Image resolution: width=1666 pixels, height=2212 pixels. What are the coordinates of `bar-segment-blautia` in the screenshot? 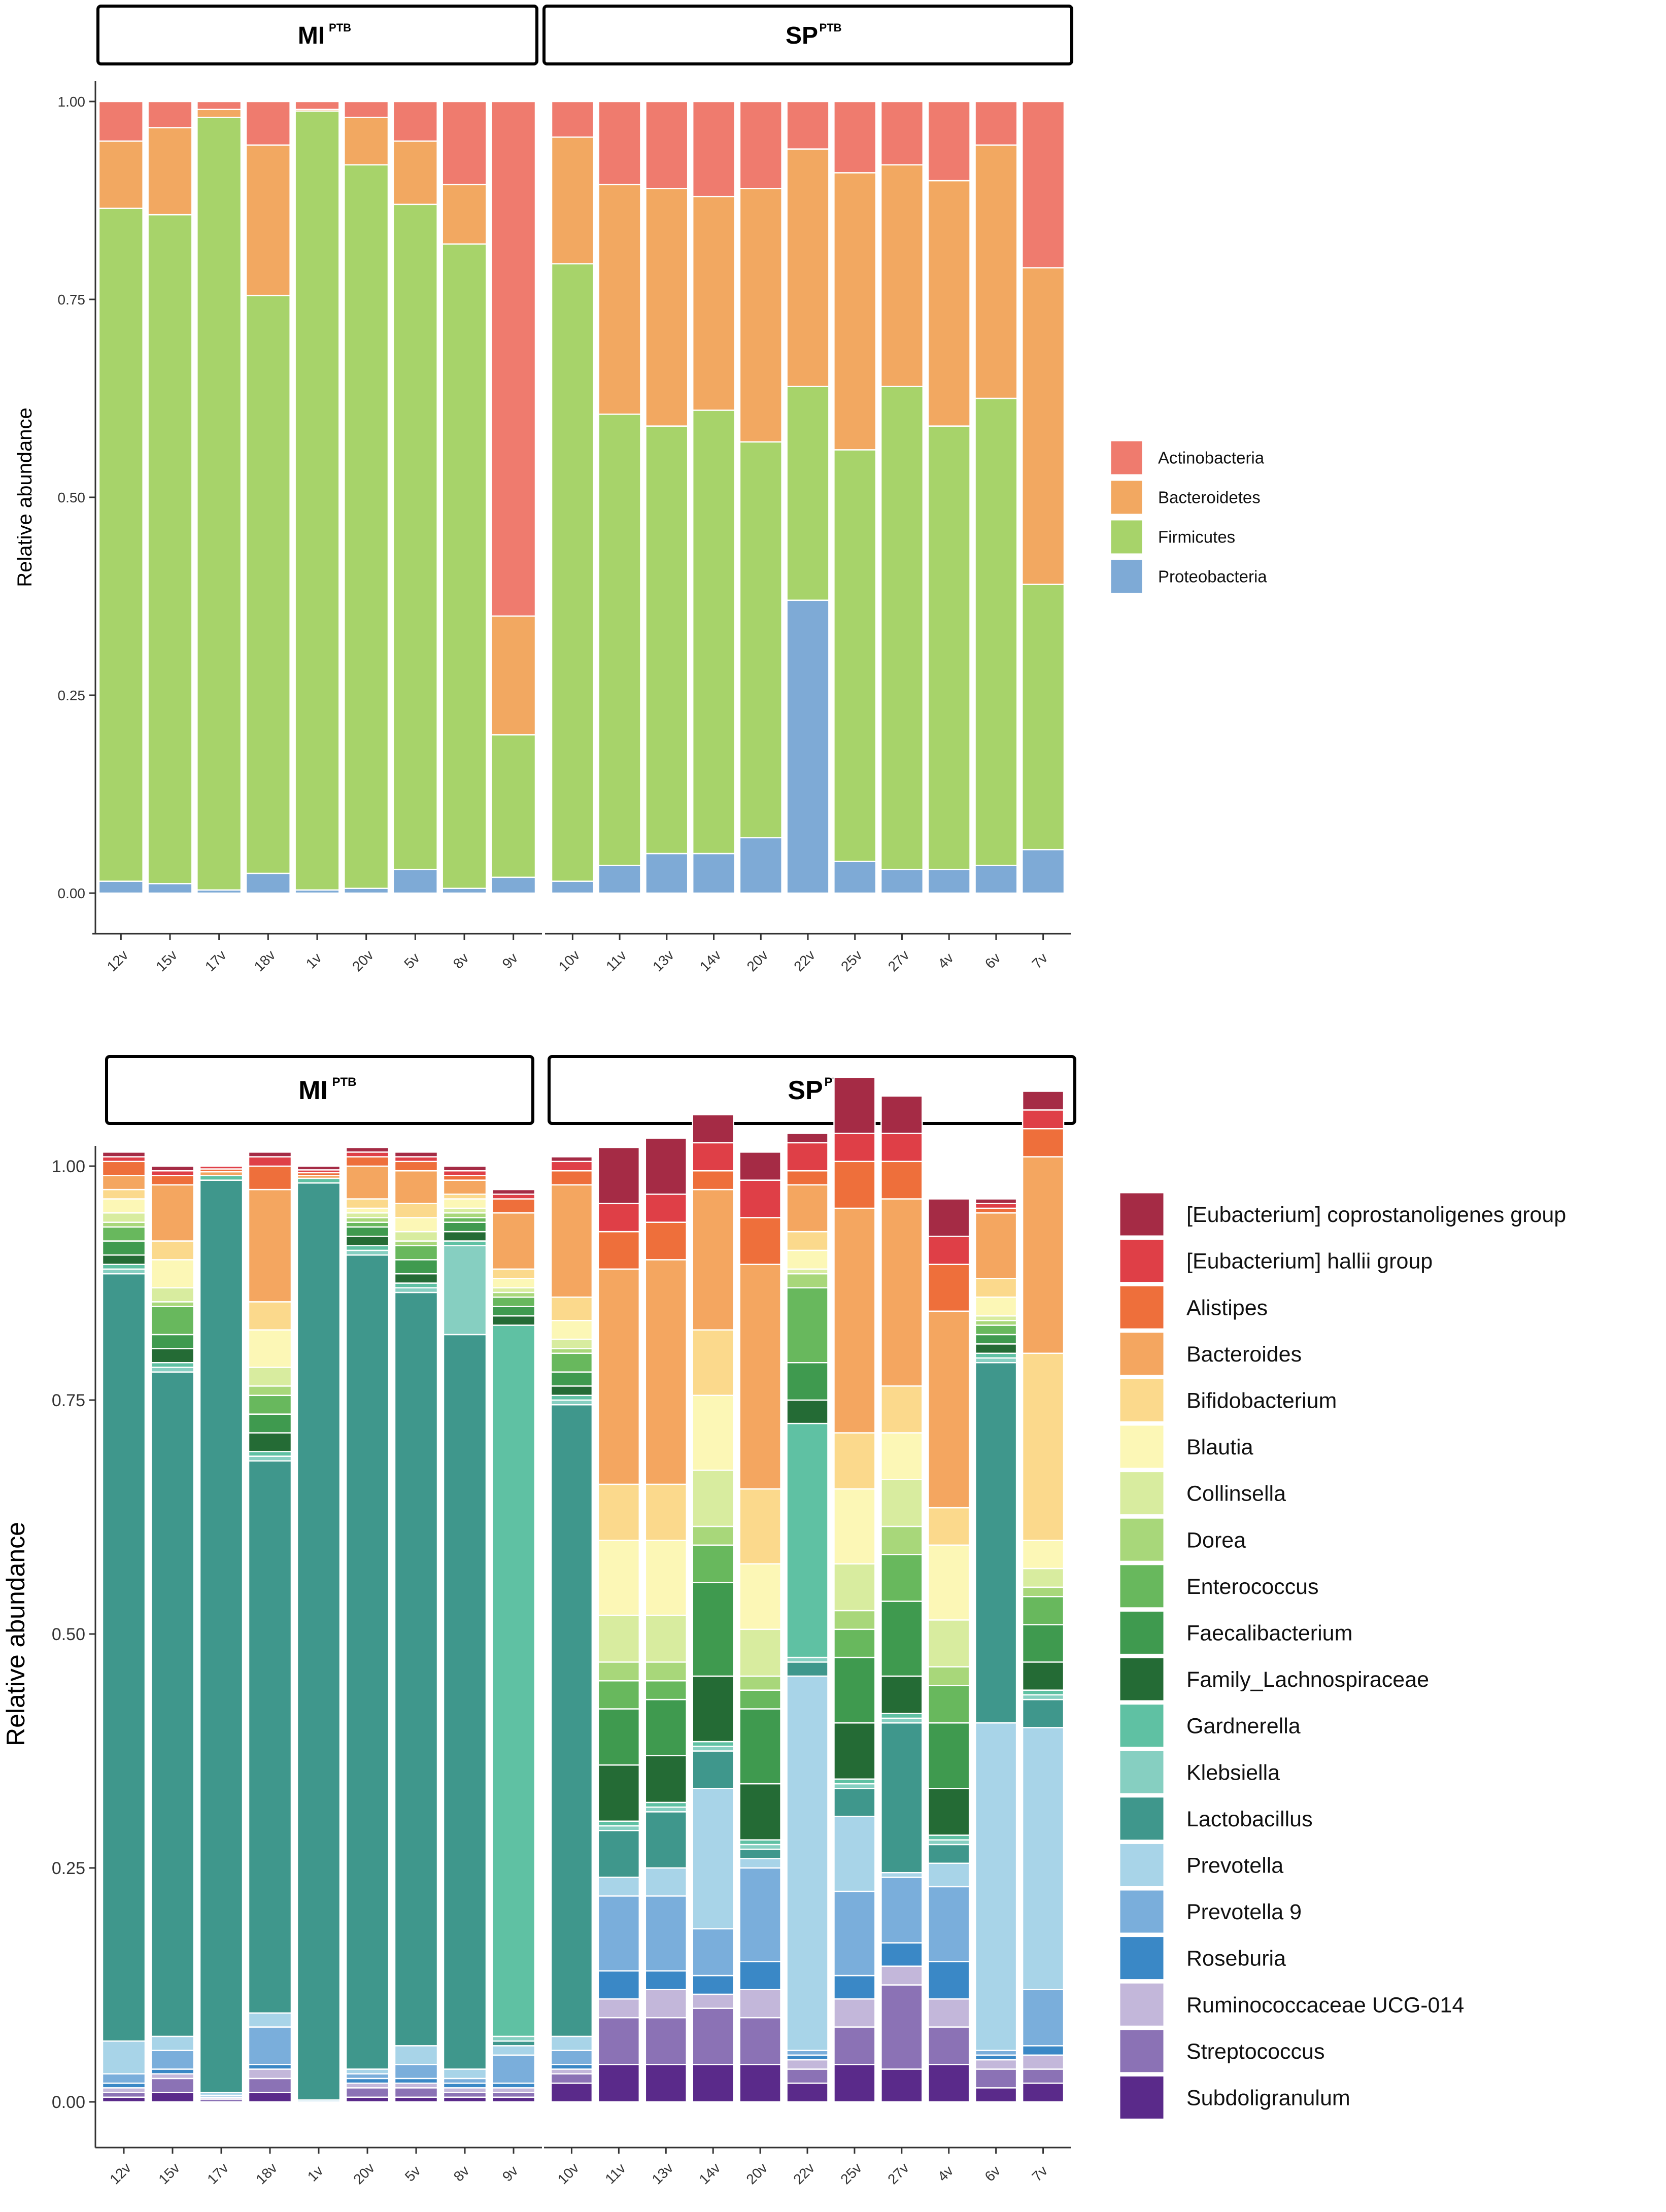 It's located at (172, 1273).